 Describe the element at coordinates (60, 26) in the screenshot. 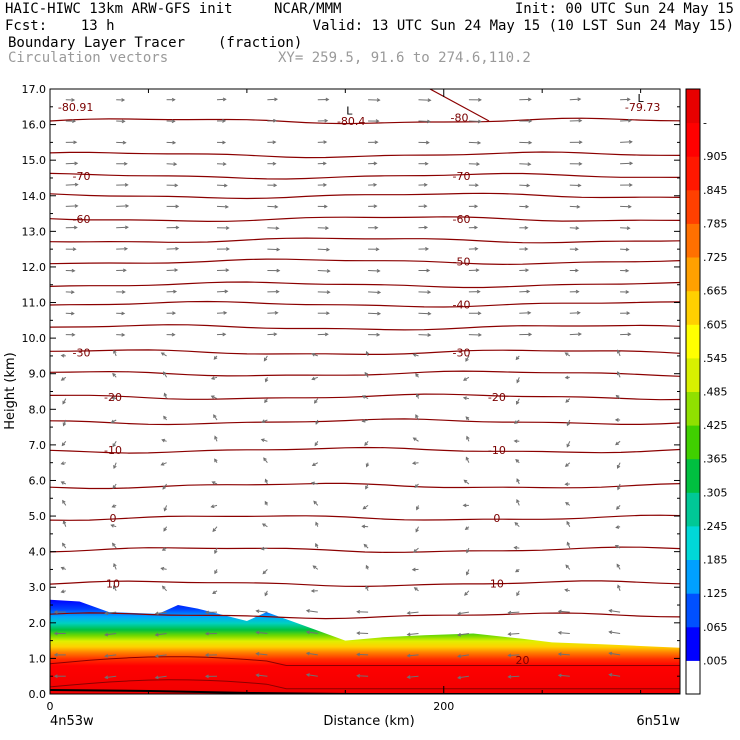

I see `header-forecast-hour: Fcst: 13 h` at that location.